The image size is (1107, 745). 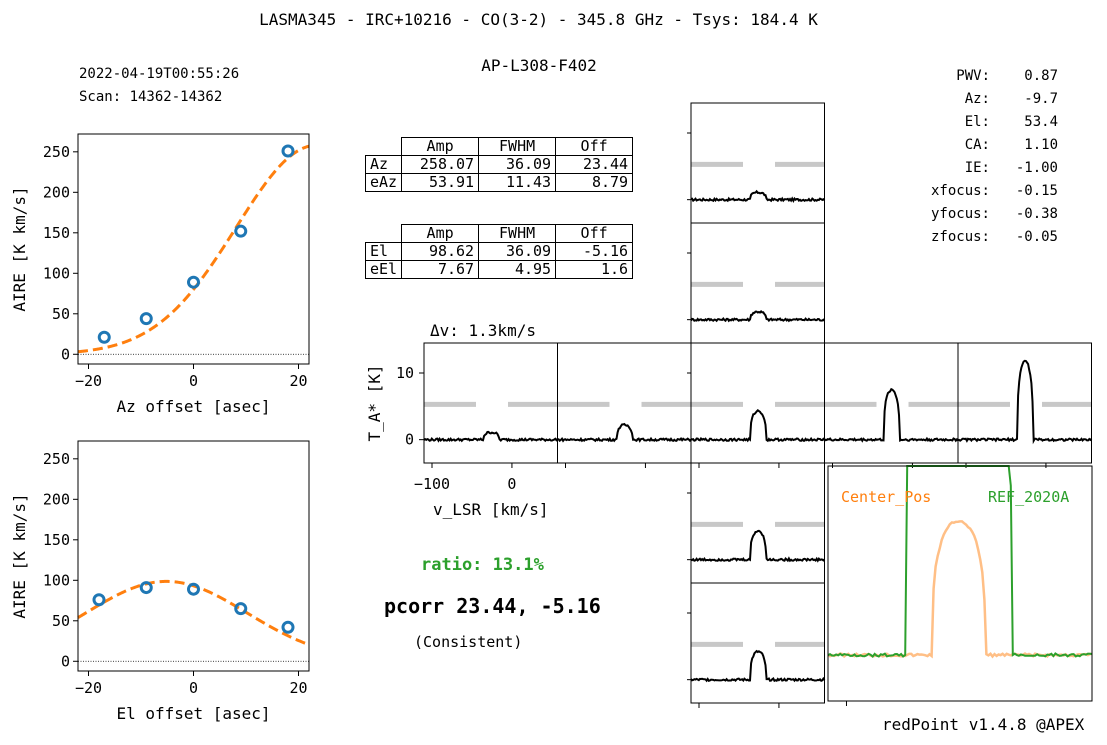 I want to click on param-row: zfocus: -0.05, so click(x=969, y=238).